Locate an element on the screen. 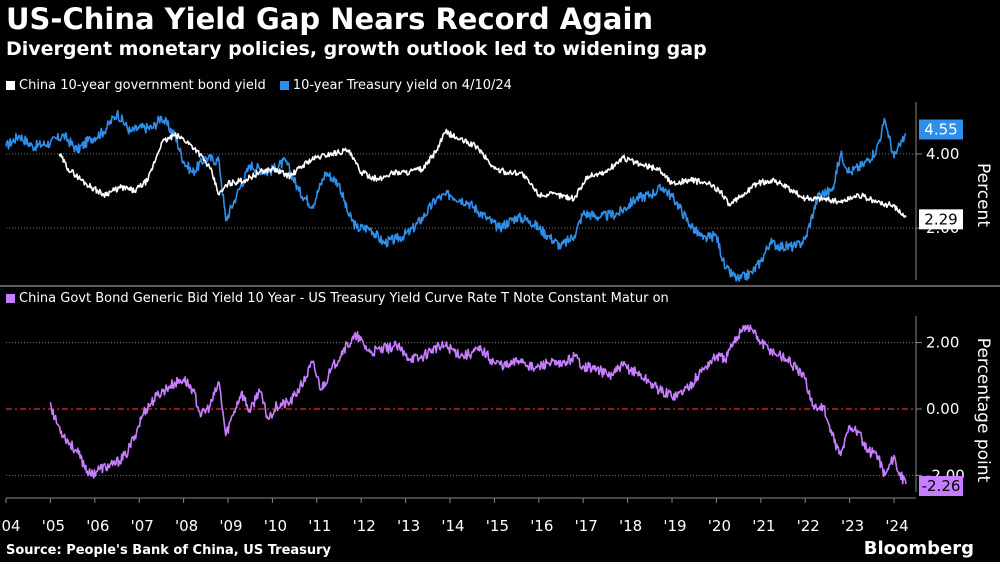  x-tick-label: '22 is located at coordinates (808, 526).